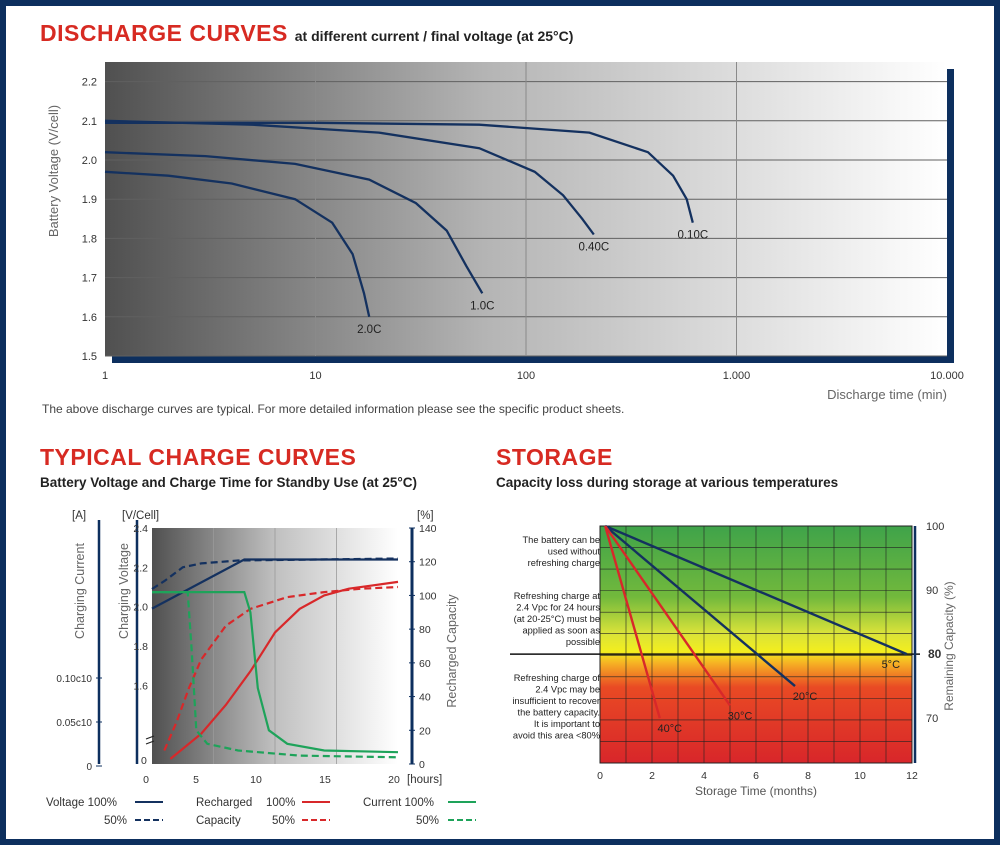  I want to click on voltage-tick-label: 2.0, so click(140, 608).